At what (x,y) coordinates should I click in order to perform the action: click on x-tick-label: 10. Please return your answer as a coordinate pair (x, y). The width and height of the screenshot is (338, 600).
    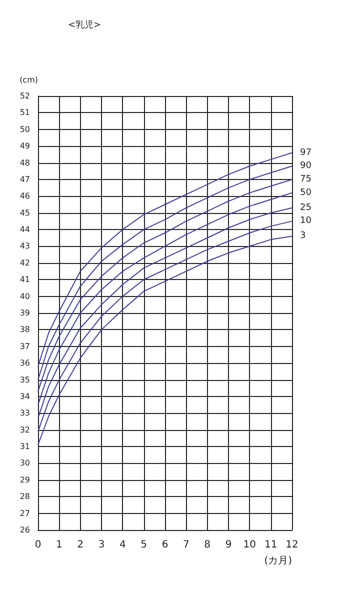
    Looking at the image, I should click on (249, 545).